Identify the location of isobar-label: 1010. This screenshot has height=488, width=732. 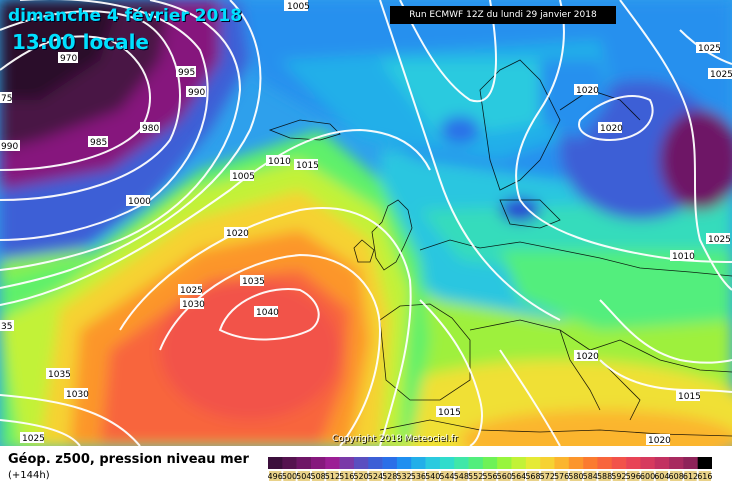
(682, 256).